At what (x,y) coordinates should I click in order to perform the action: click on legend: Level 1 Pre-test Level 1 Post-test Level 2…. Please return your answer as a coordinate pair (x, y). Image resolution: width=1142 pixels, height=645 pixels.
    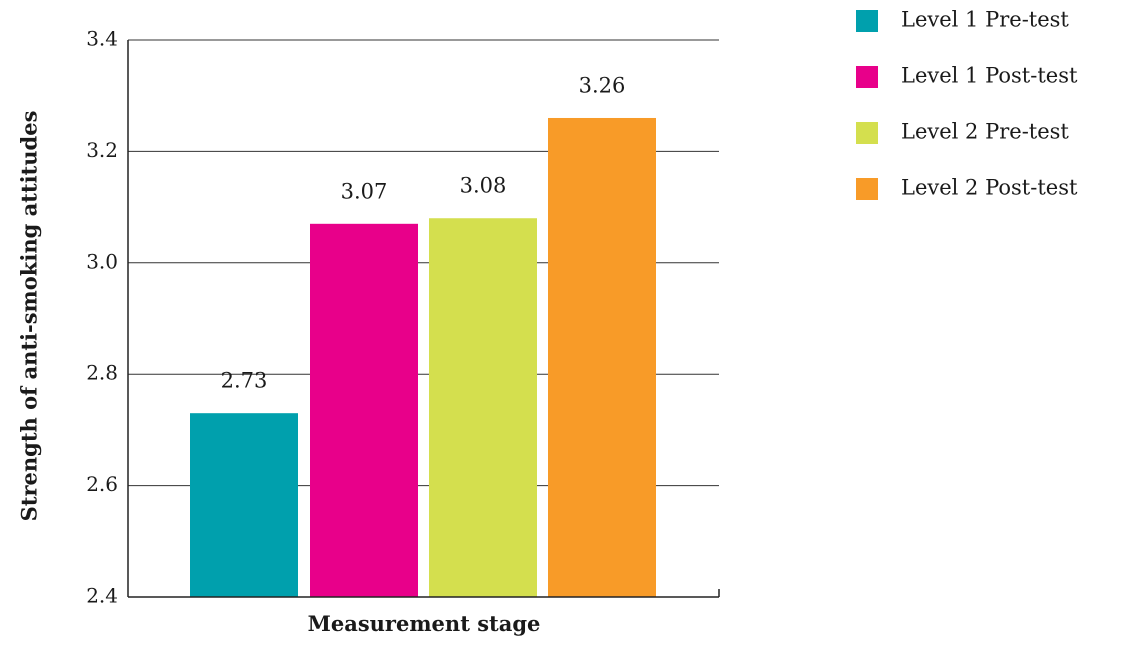
    Looking at the image, I should click on (967, 104).